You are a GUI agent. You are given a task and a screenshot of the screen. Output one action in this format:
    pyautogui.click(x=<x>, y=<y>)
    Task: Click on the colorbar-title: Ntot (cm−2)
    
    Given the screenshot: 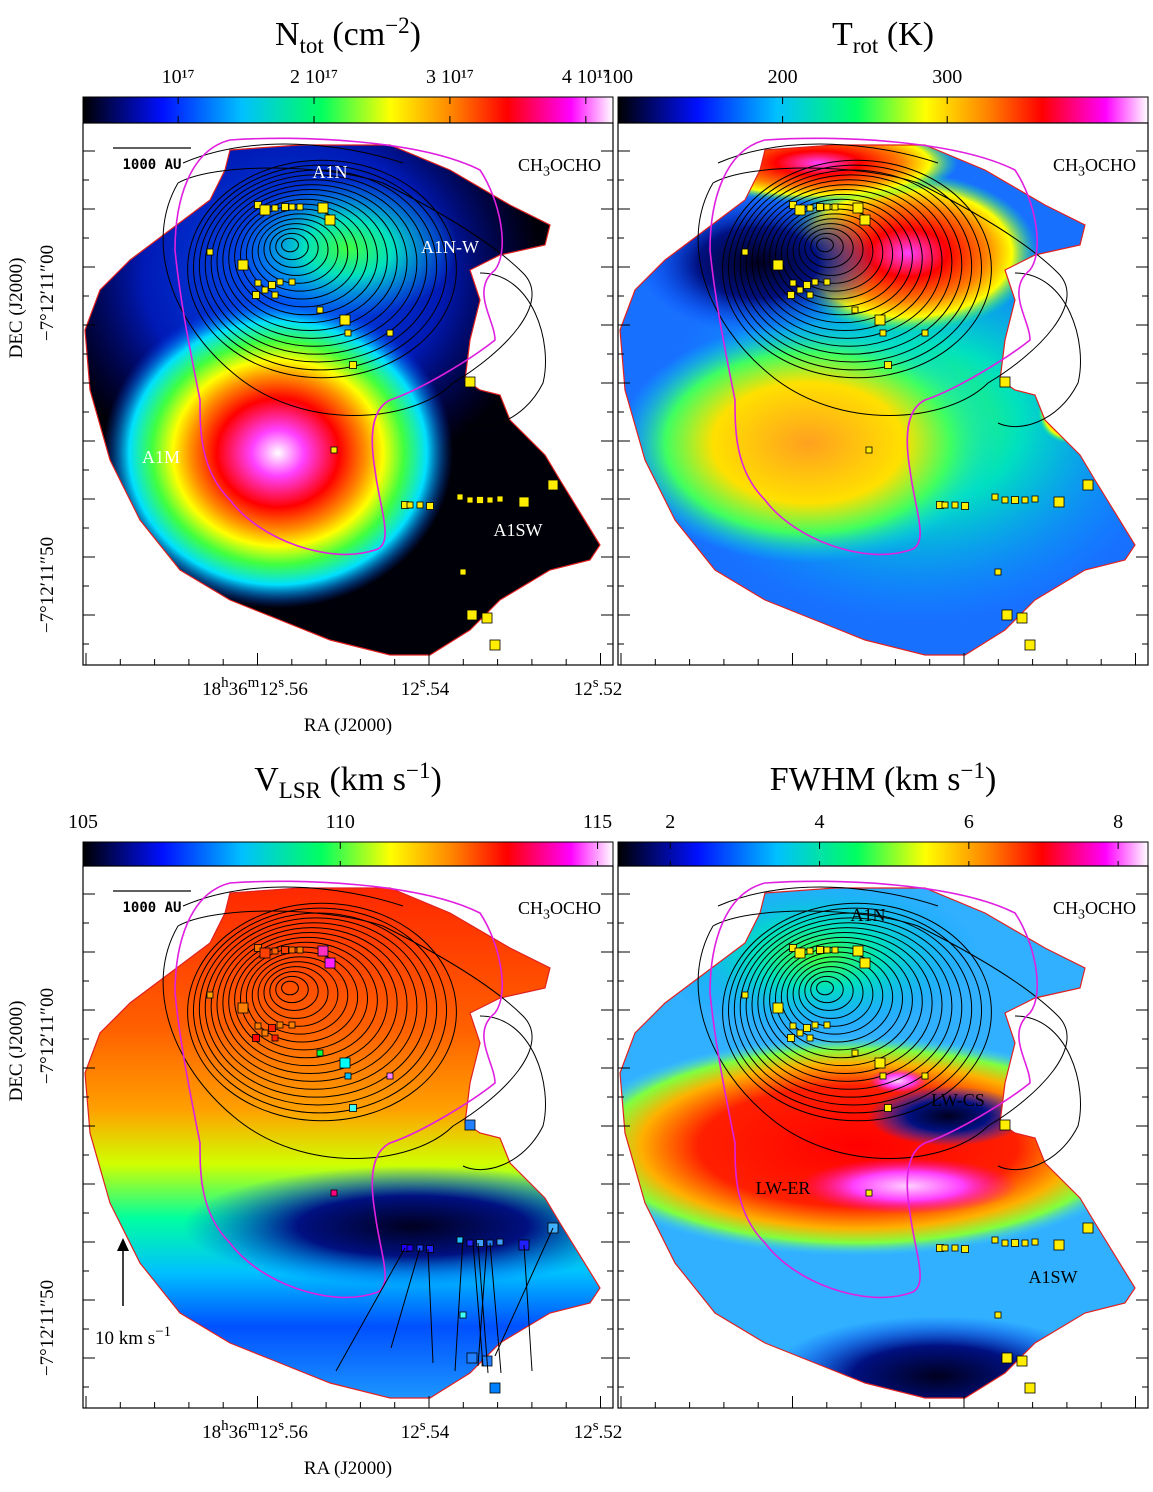 What is the action you would take?
    pyautogui.click(x=348, y=35)
    